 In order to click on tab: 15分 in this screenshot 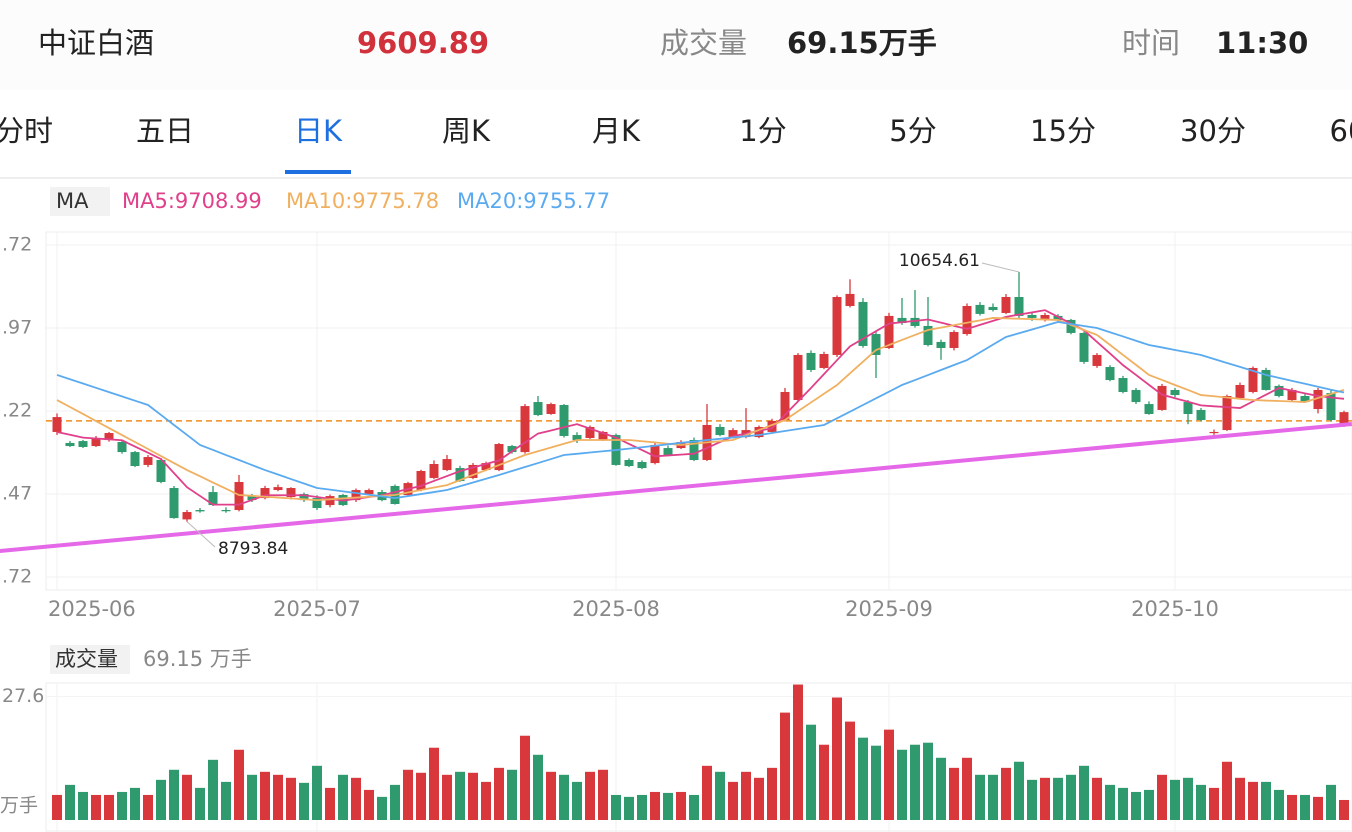, I will do `click(1063, 131)`.